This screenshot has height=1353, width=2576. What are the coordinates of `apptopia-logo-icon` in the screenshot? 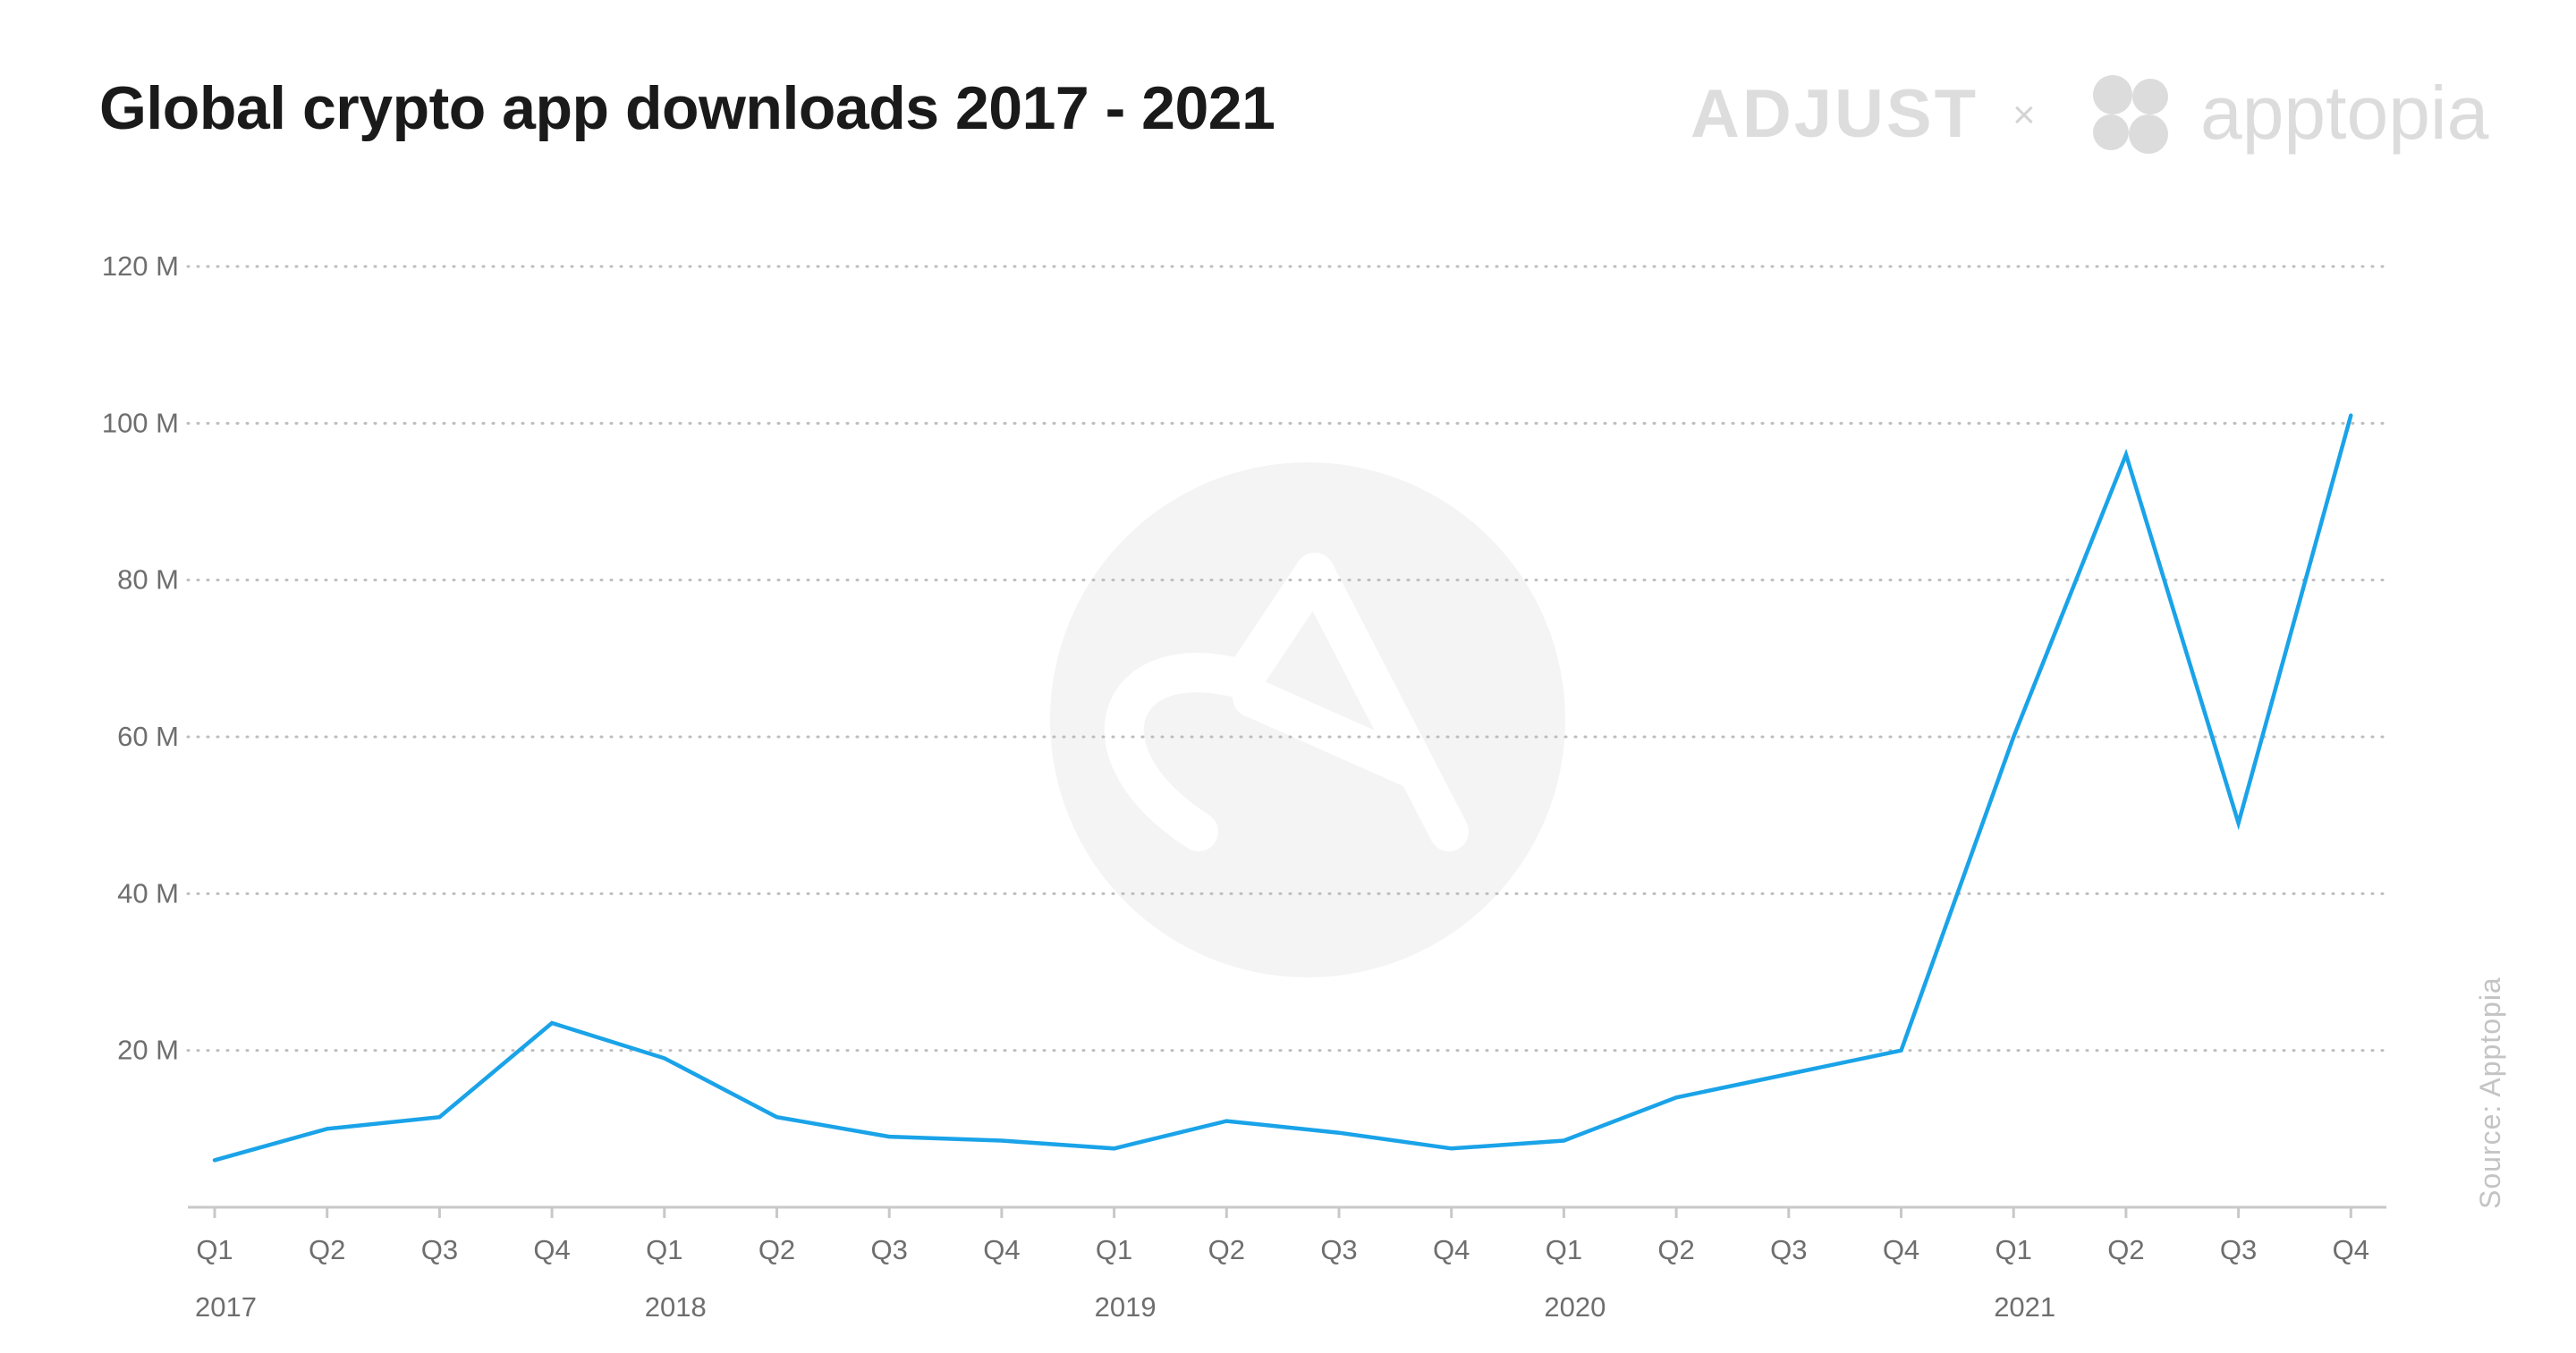 It's located at (2130, 114).